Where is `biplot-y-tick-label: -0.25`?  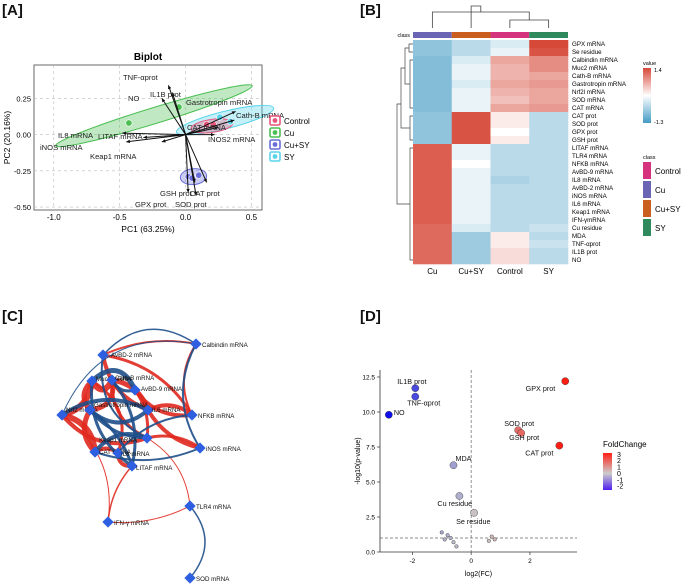 biplot-y-tick-label: -0.25 is located at coordinates (22, 171).